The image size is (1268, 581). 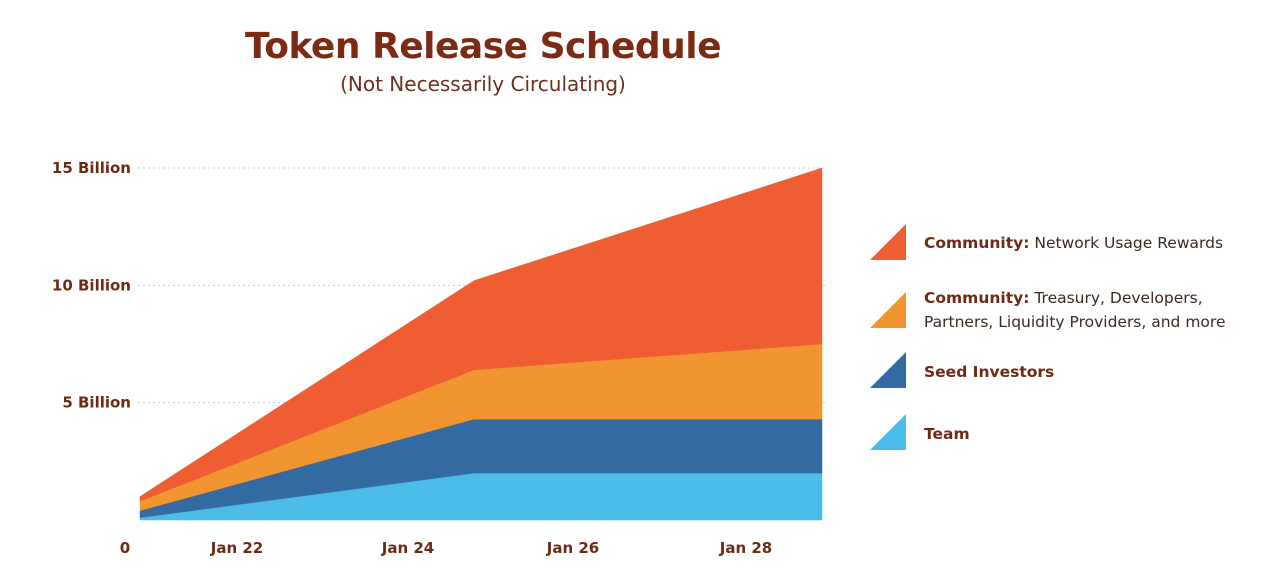 I want to click on legend-label-bold: Seed Investors, so click(x=989, y=372).